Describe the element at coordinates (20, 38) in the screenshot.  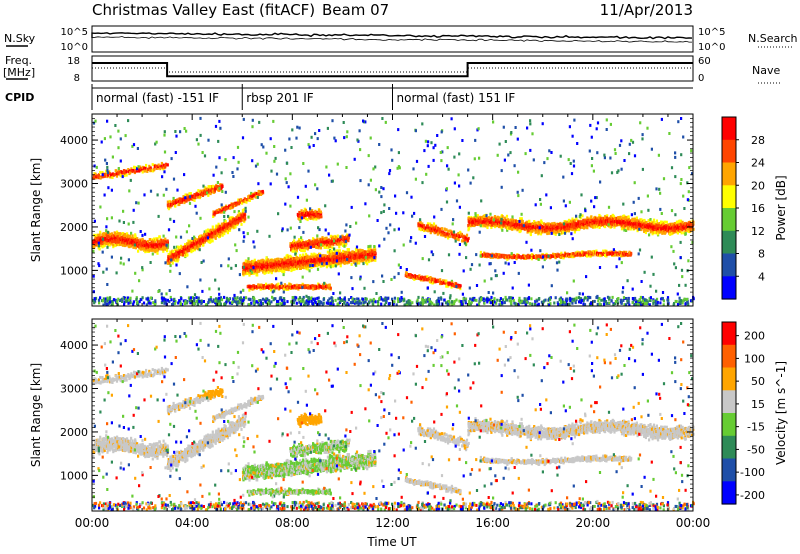
I see `nsky-label: N.Sky` at that location.